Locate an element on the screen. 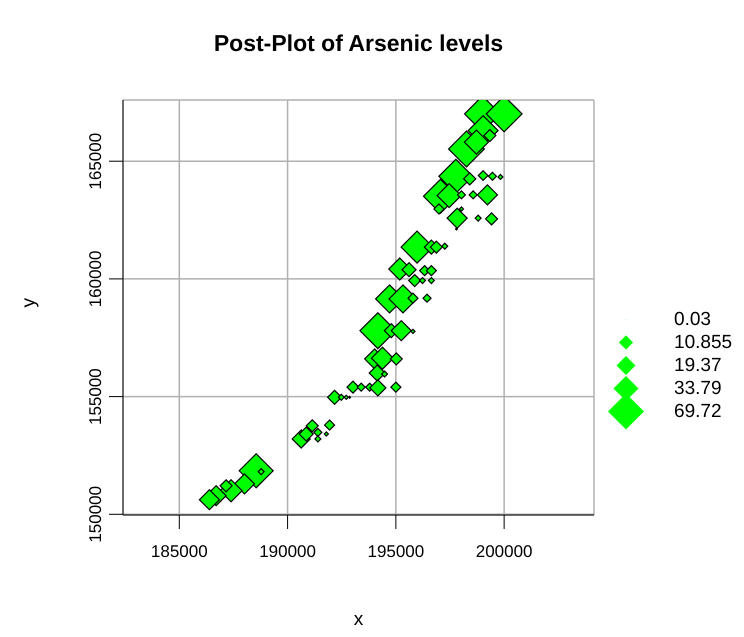 Image resolution: width=744 pixels, height=637 pixels. x-axis-title: x is located at coordinates (359, 619).